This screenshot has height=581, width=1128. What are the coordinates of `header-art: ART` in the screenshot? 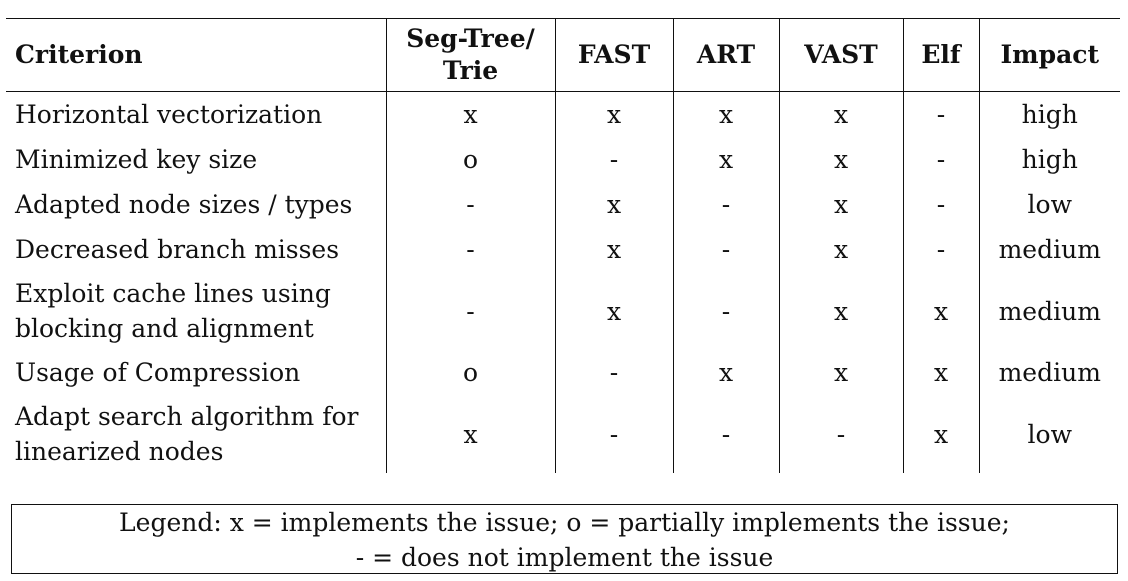 It's located at (725, 55).